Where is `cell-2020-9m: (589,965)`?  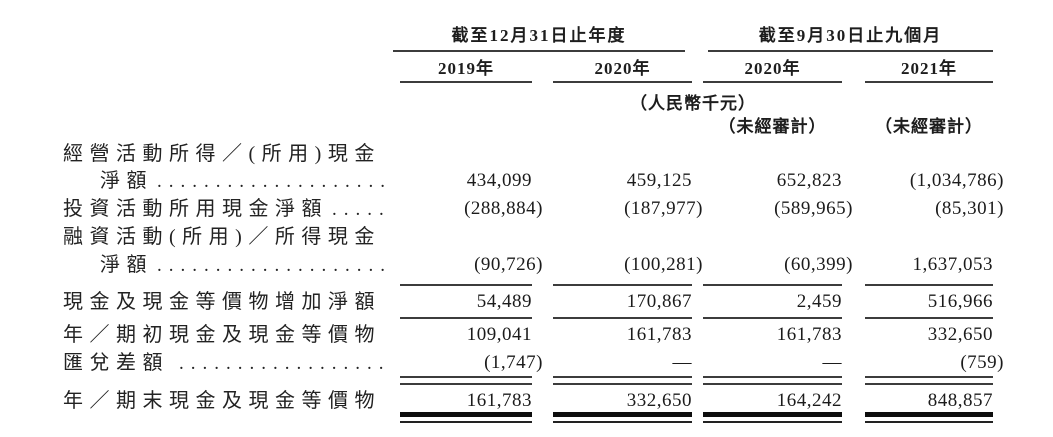
cell-2020-9m: (589,965) is located at coordinates (813, 208).